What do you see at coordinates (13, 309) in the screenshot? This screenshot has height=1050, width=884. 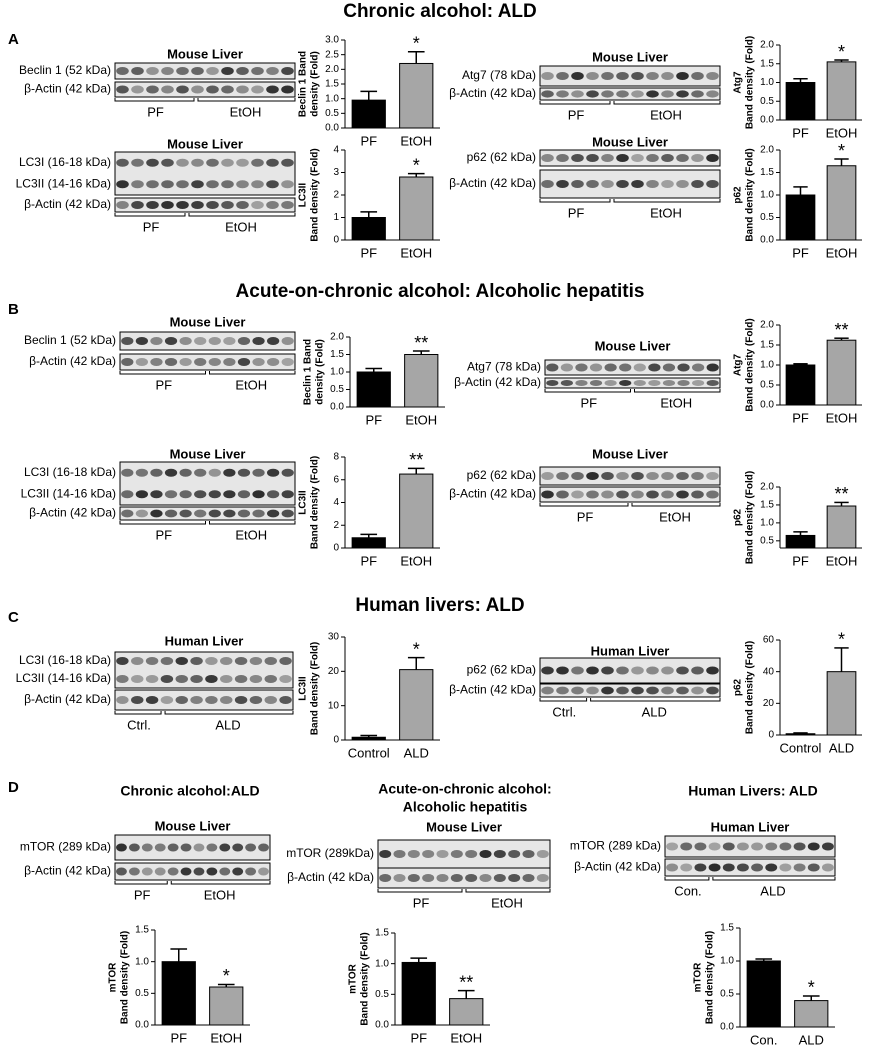 I see `panel-letter: B` at bounding box center [13, 309].